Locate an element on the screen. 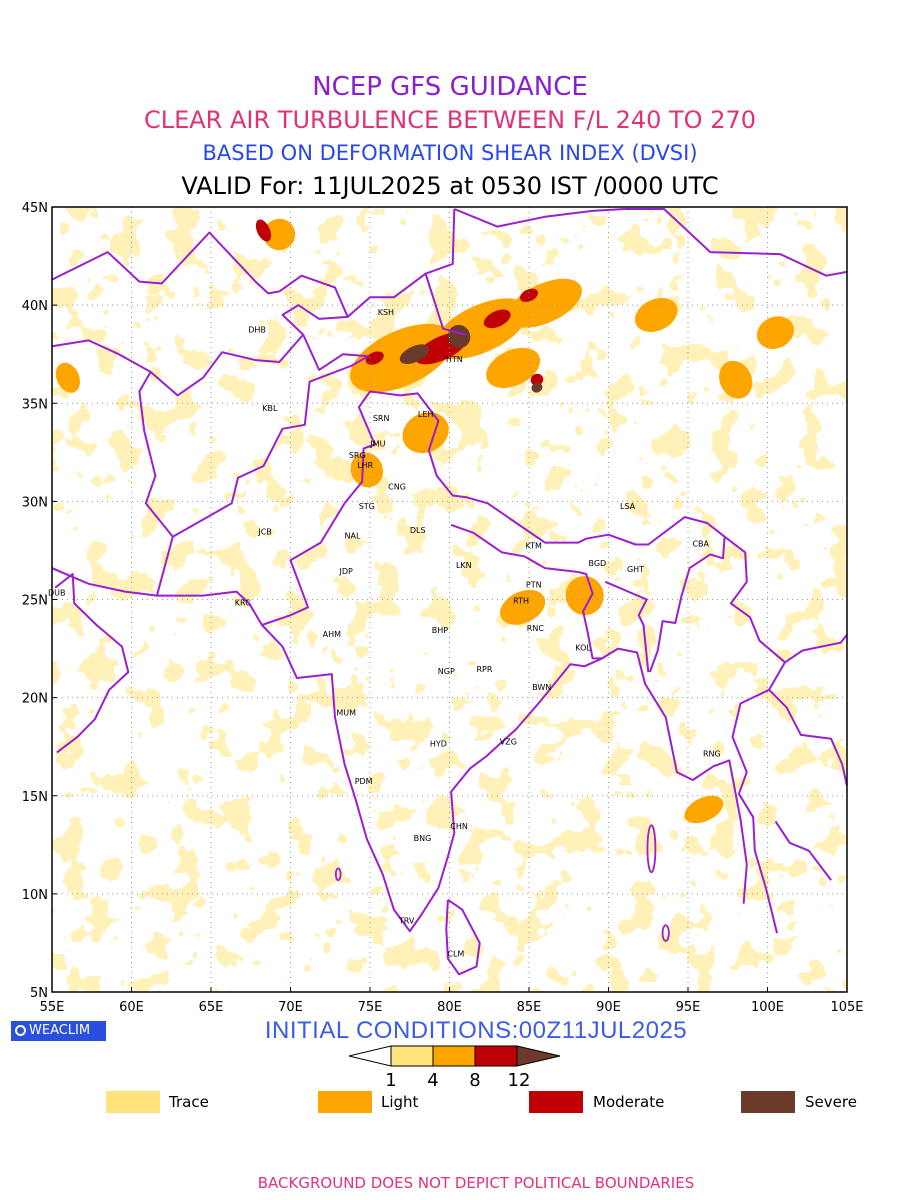  city-label-ptn: PTN is located at coordinates (534, 585).